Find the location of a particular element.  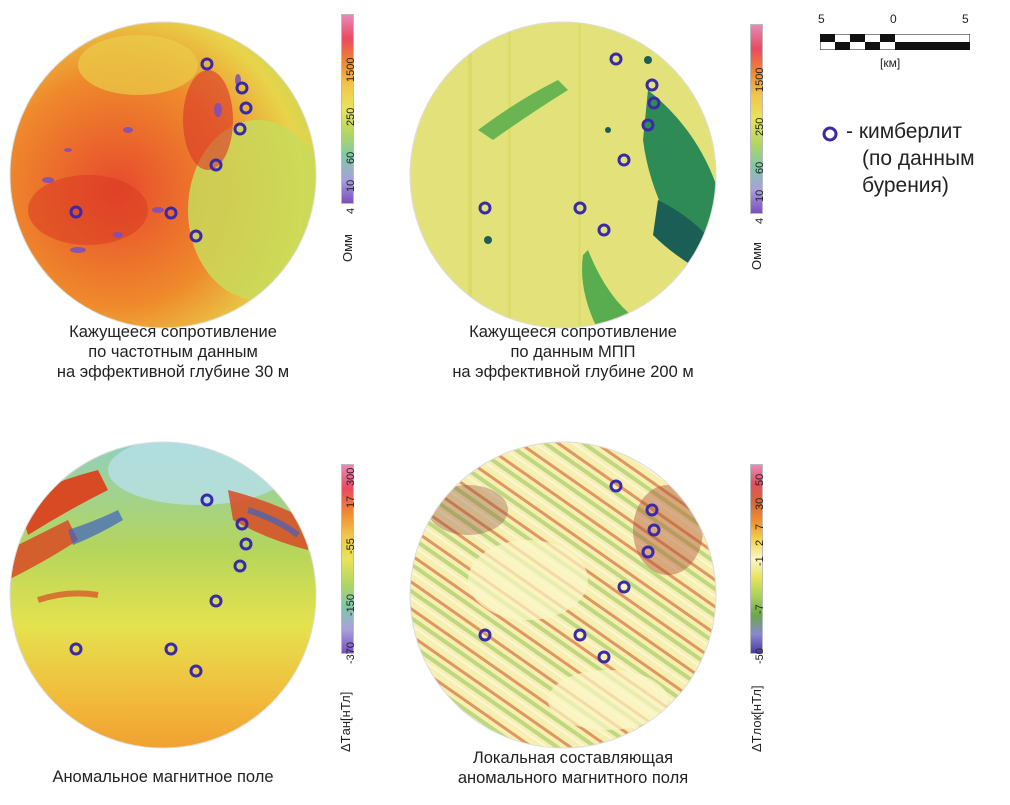

colorbar-tick: 50 is located at coordinates (760, 479).